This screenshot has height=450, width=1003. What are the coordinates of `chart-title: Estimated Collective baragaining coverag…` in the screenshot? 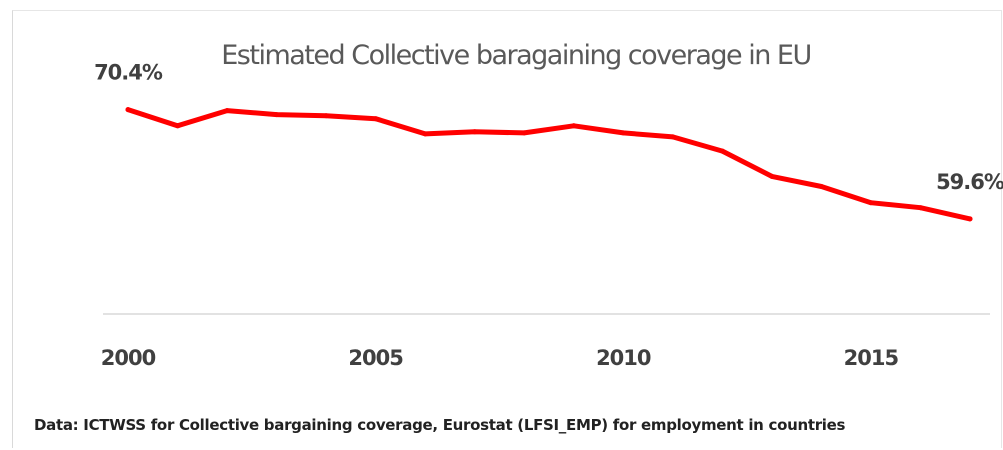 It's located at (515, 55).